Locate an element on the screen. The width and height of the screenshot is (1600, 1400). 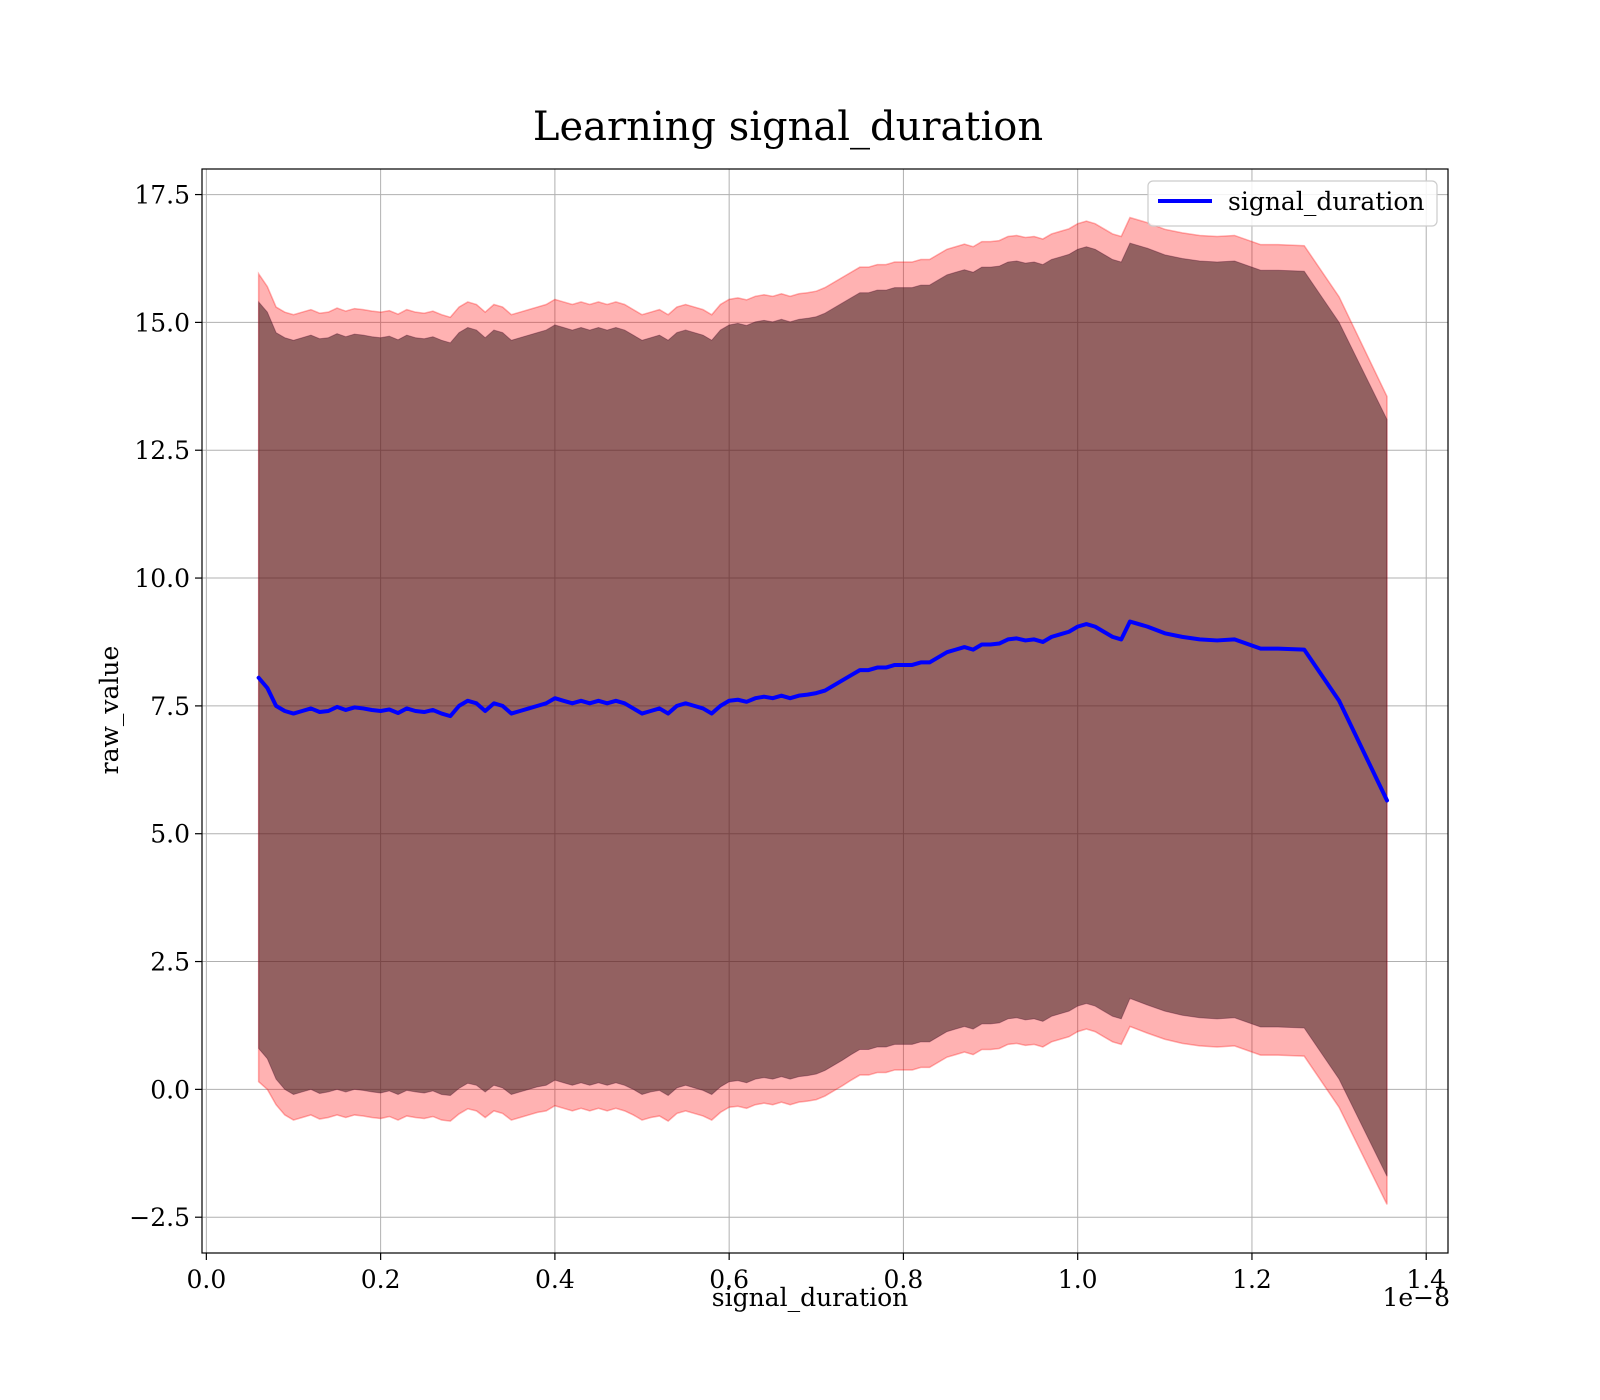
x-tick-label-4: 0.8 is located at coordinates (904, 1279).